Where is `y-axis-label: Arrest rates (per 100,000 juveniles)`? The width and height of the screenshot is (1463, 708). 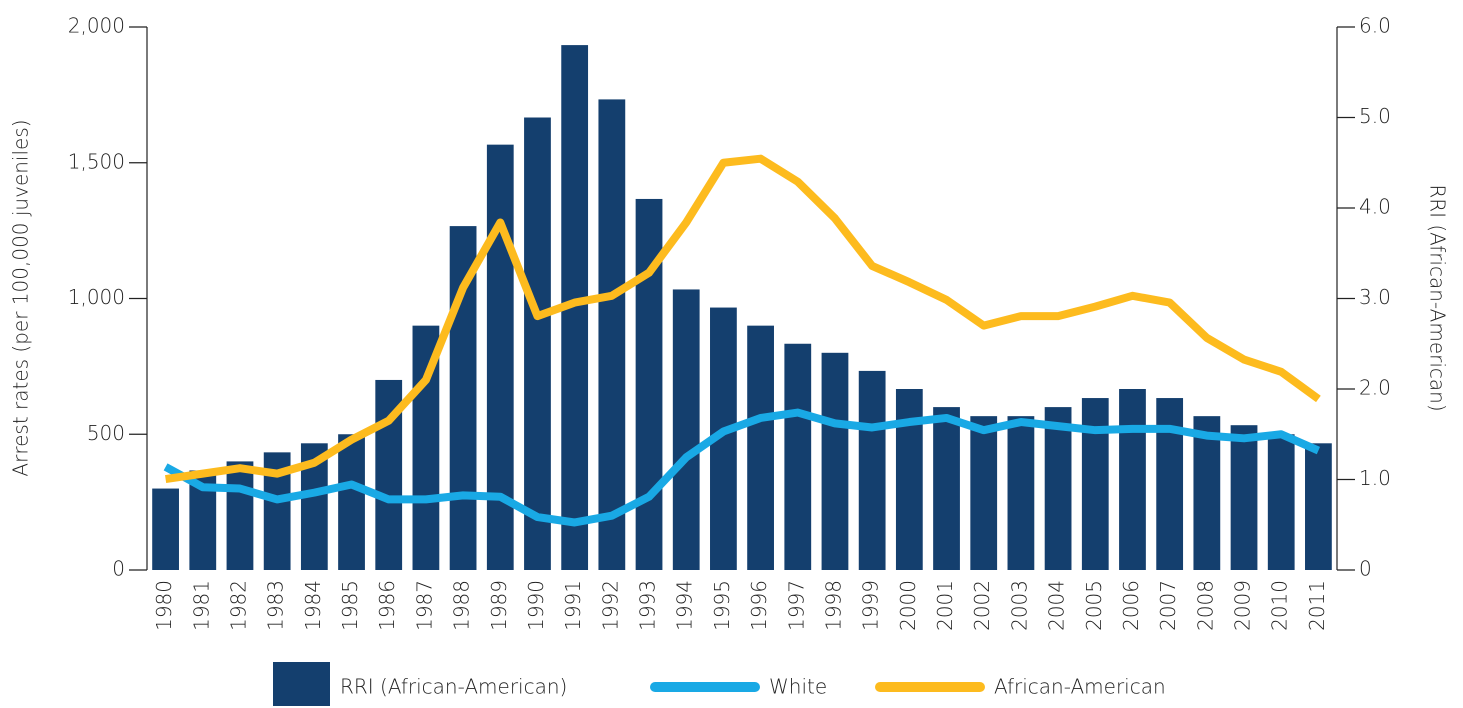
y-axis-label: Arrest rates (per 100,000 juveniles) is located at coordinates (21, 297).